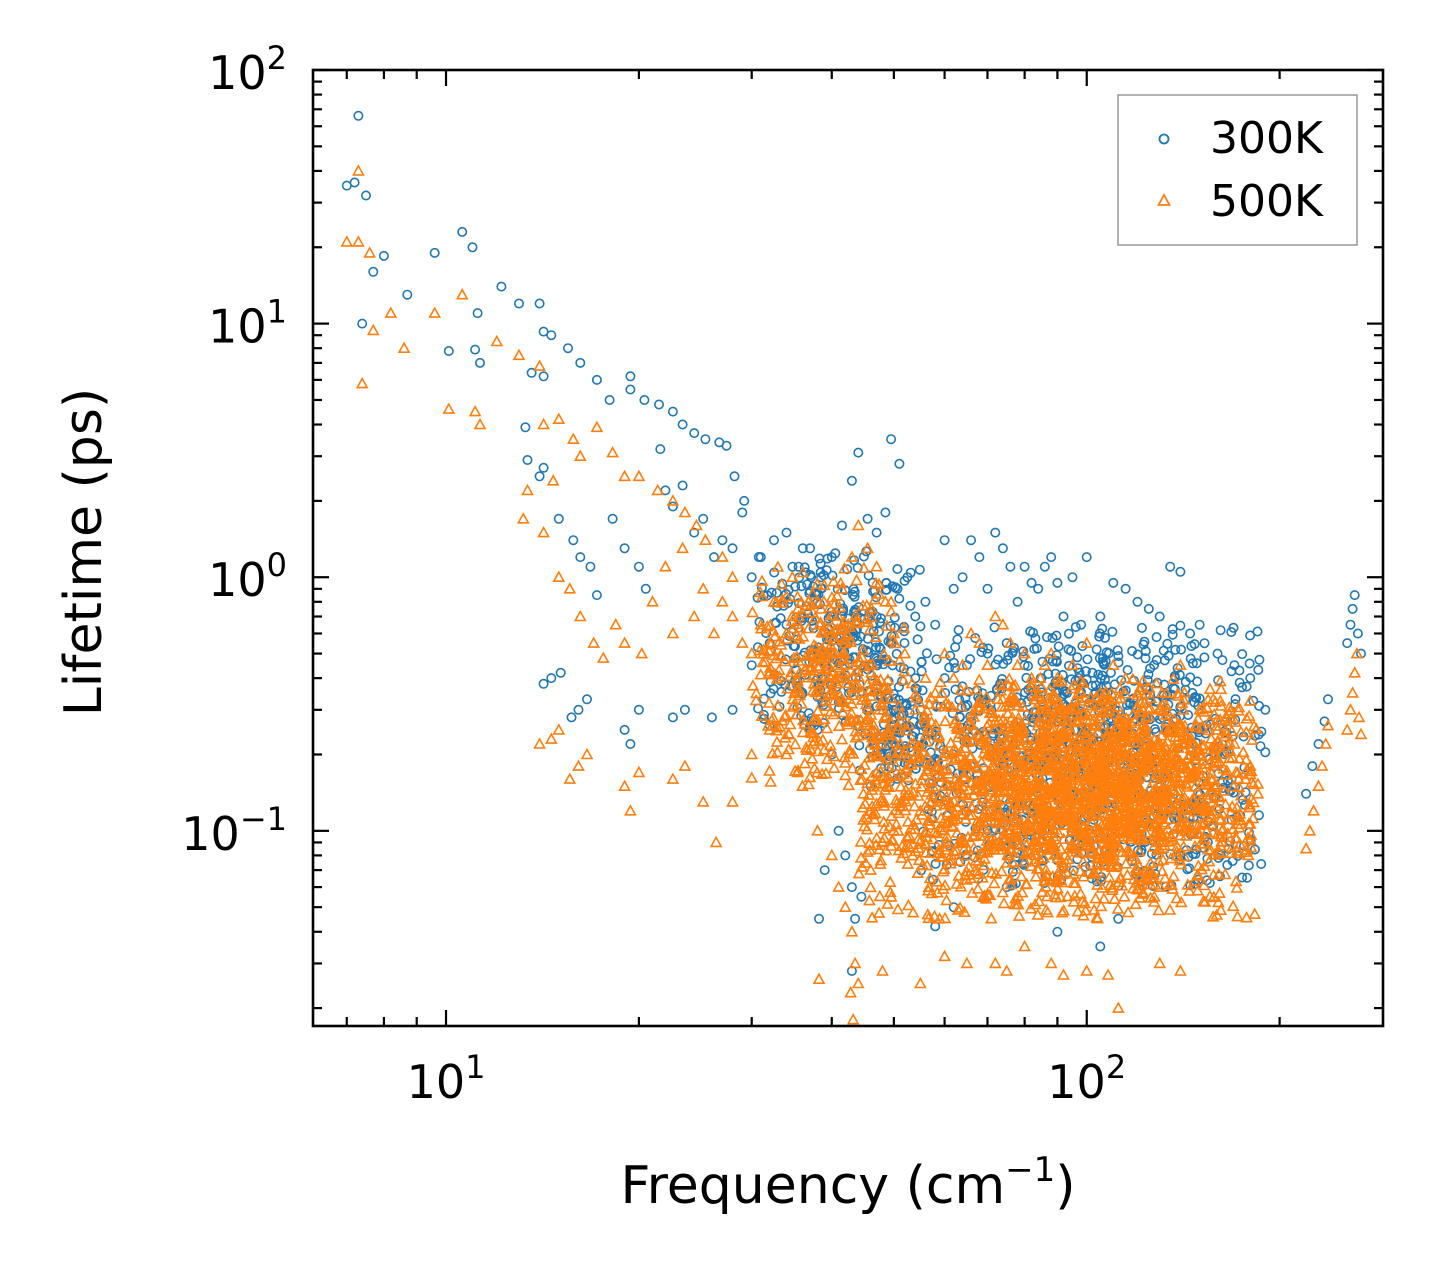 The height and width of the screenshot is (1276, 1442). Describe the element at coordinates (1012, 716) in the screenshot. I see `point-500k-2046` at that location.